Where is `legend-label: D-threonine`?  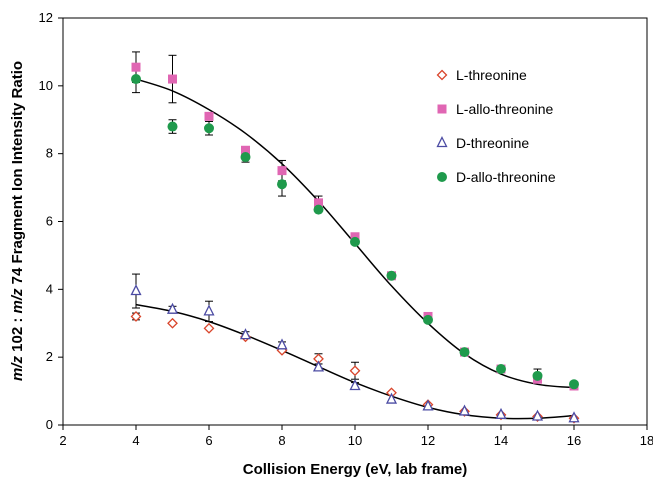 legend-label: D-threonine is located at coordinates (492, 143).